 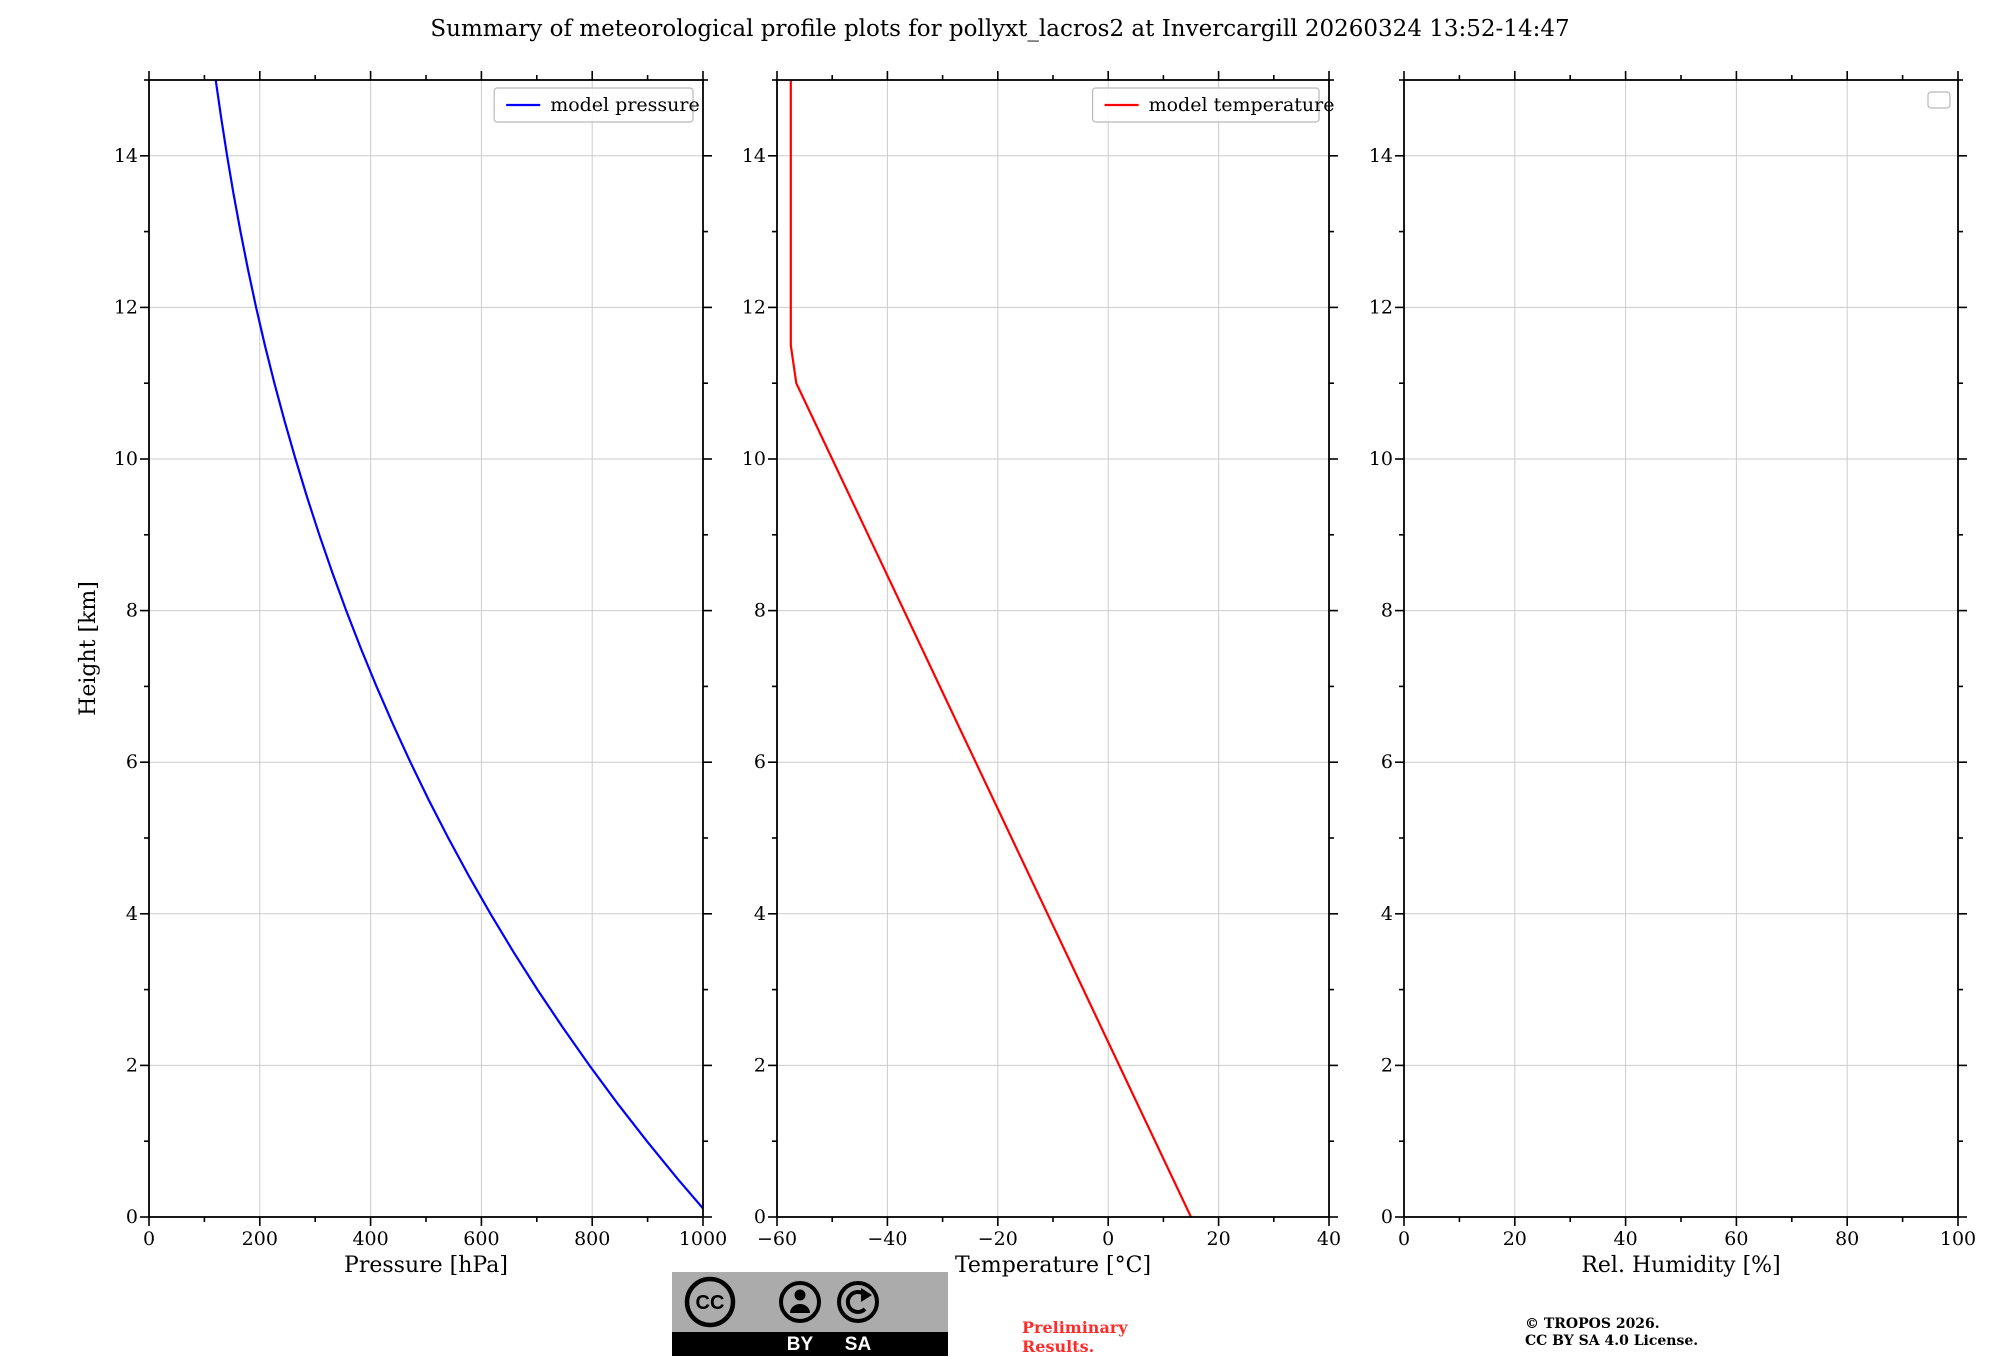 I want to click on cc-by-sa-badge: CC BY SA, so click(x=810, y=1314).